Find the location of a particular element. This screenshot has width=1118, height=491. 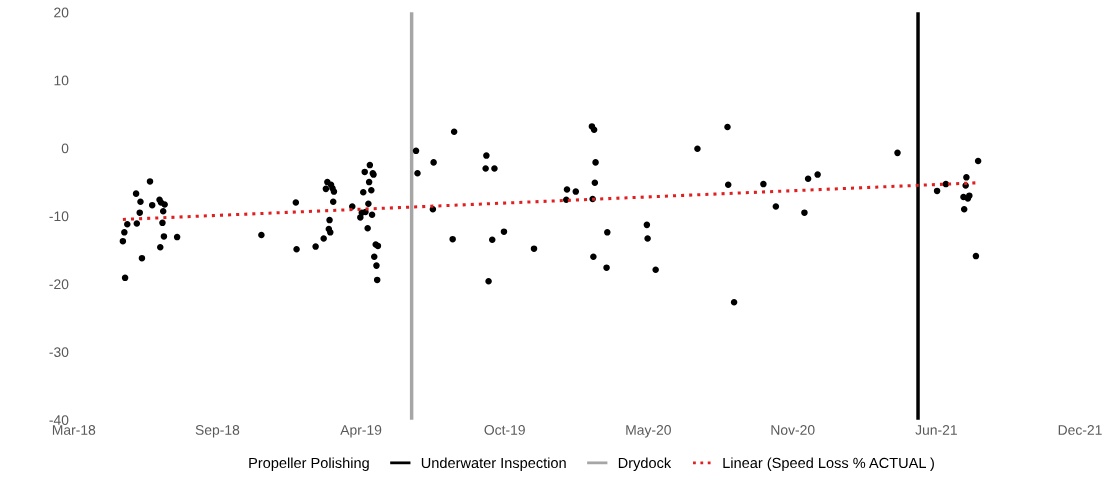

y-tick-label: 10 is located at coordinates (61, 80).